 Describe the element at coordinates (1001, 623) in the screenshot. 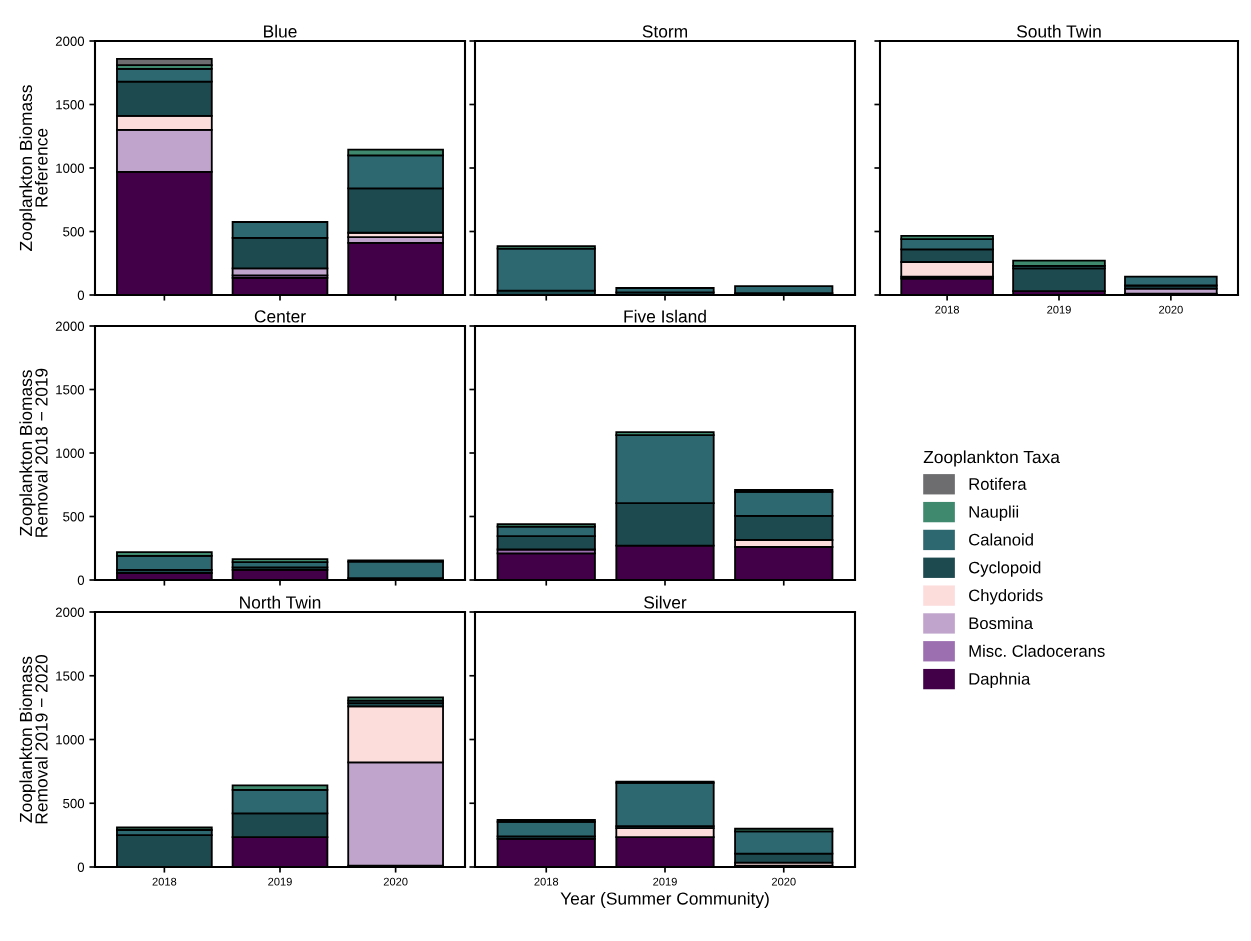

I see `legend-label: Bosmina` at that location.